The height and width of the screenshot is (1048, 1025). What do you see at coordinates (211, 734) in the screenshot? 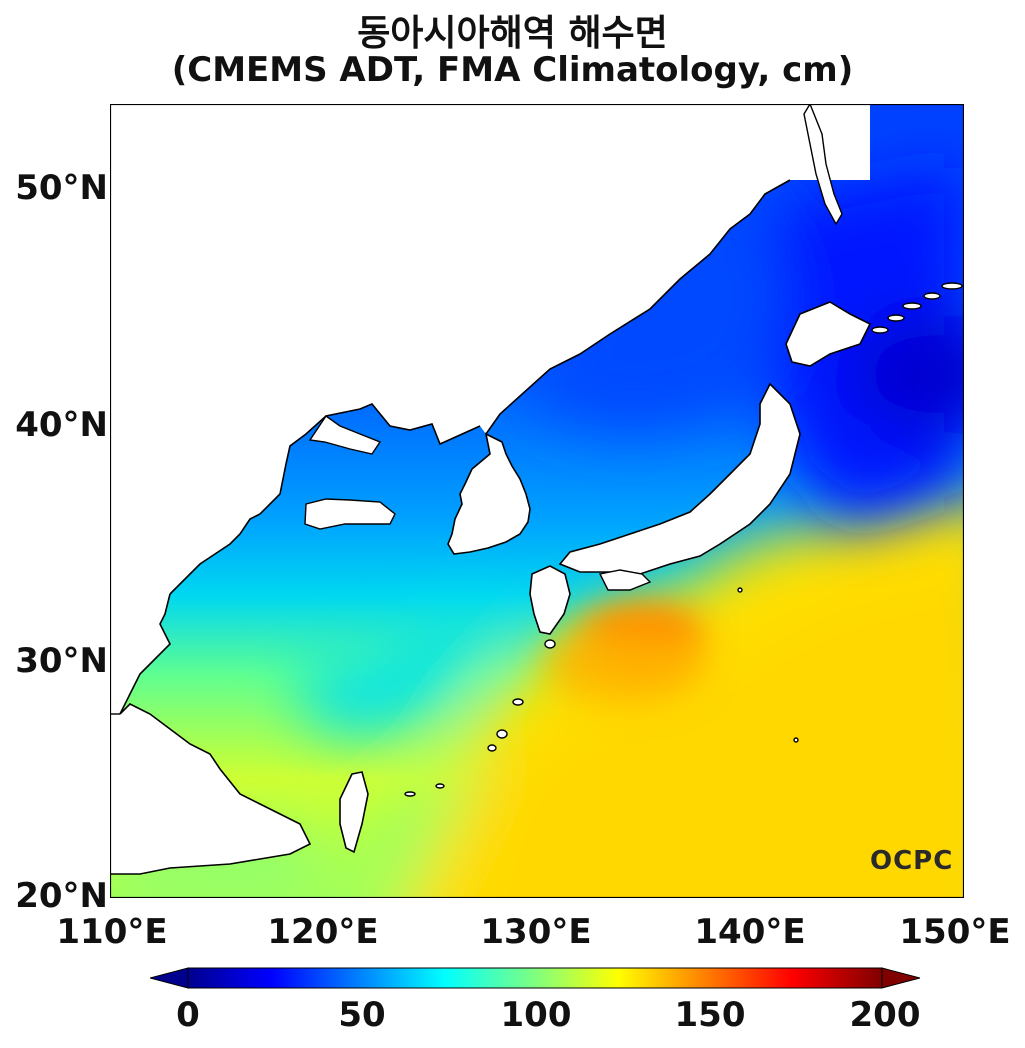
I see `china-coastline` at bounding box center [211, 734].